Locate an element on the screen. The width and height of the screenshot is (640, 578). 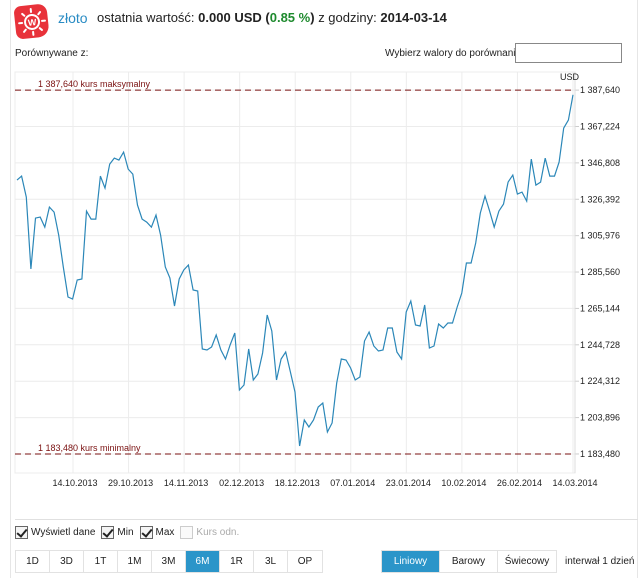
x-tick-label: 14.11.2013 is located at coordinates (186, 483).